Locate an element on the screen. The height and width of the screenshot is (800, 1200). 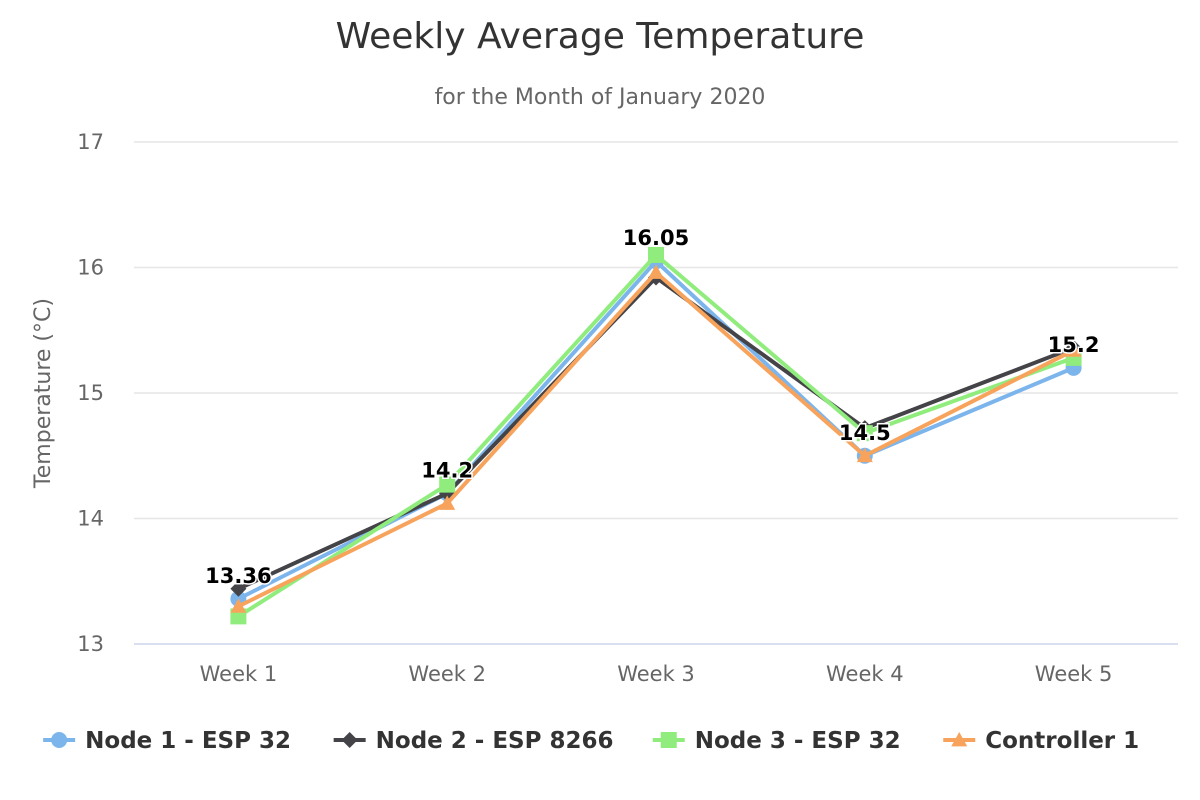
data-label: 14.5 is located at coordinates (865, 433).